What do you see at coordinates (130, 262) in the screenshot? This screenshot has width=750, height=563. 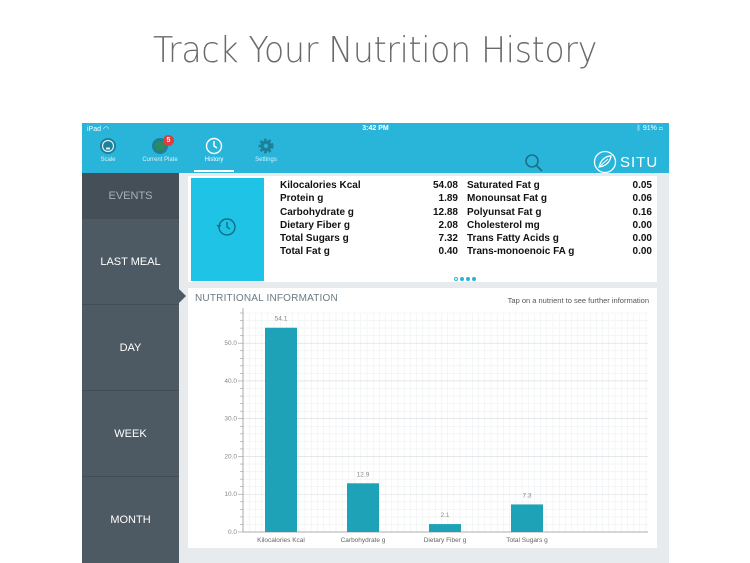 I see `sidebar-item-last-meal: LAST MEAL` at bounding box center [130, 262].